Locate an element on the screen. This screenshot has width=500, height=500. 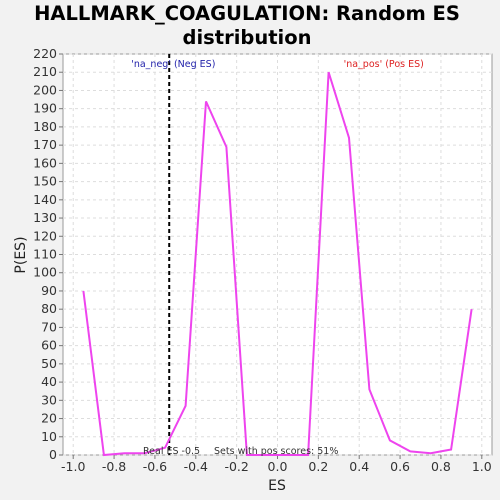
x-tick-label: -0.4 is located at coordinates (196, 466).